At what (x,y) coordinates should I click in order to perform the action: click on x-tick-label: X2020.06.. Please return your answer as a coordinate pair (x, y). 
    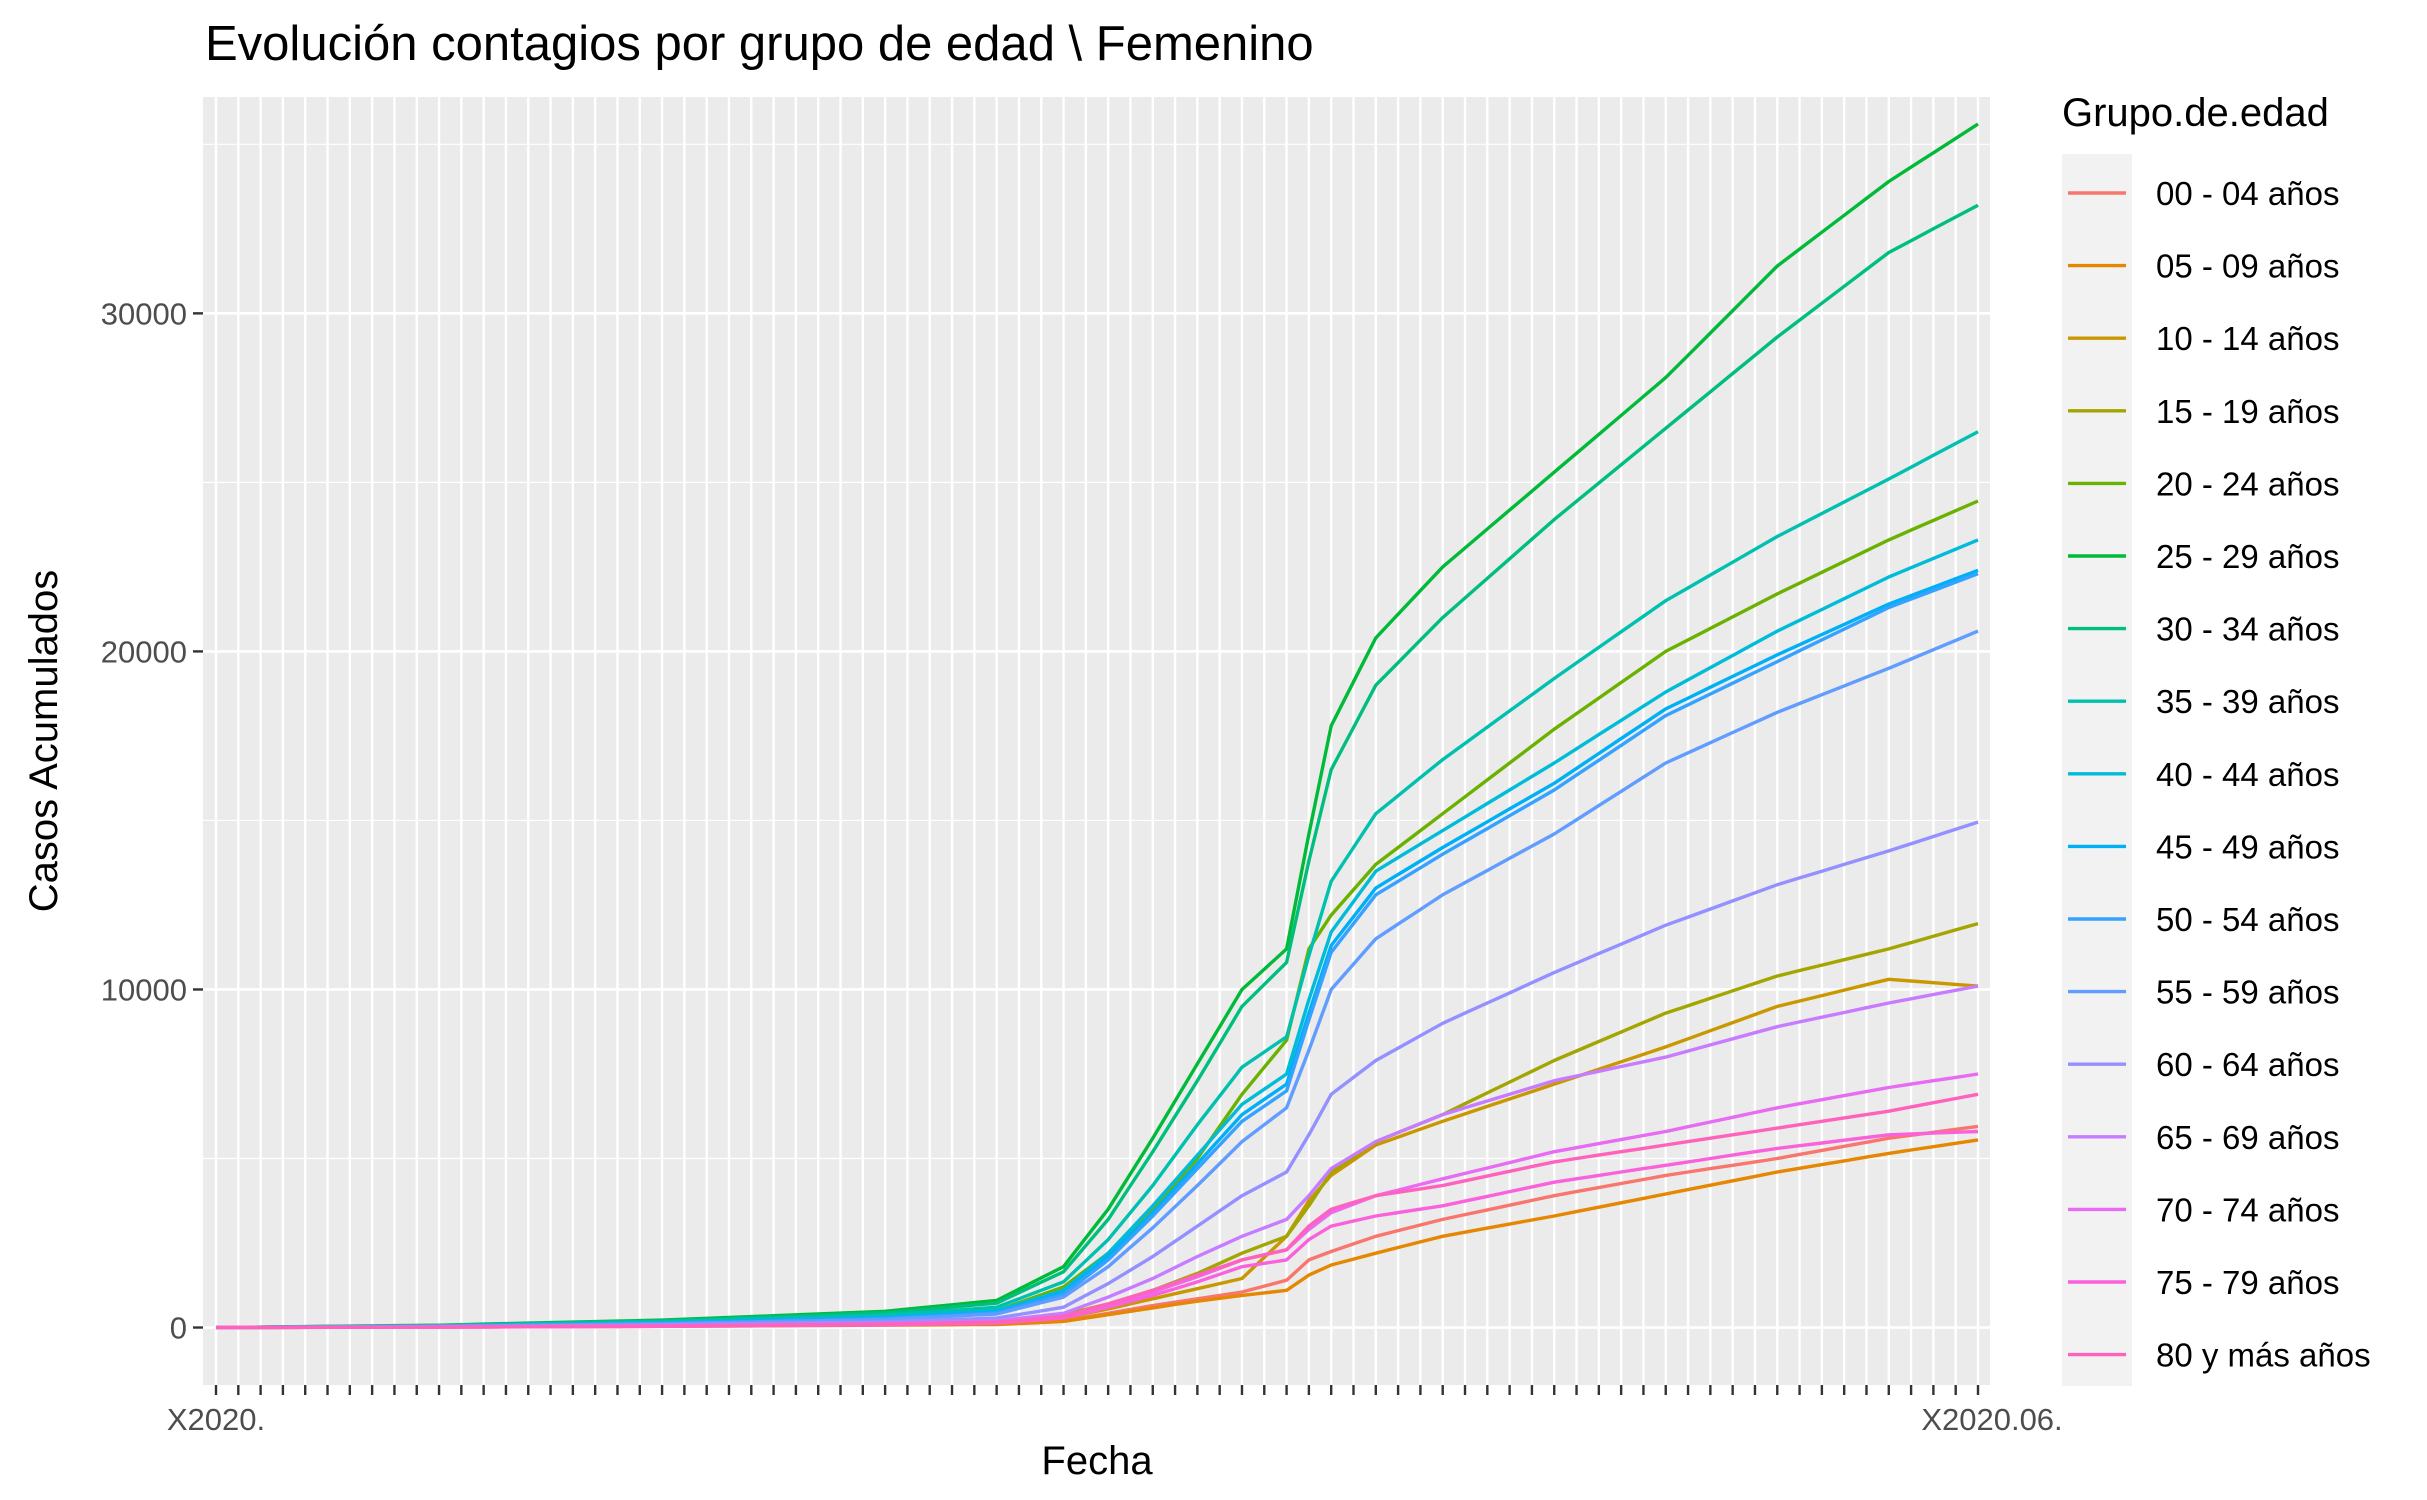
    Looking at the image, I should click on (1991, 1419).